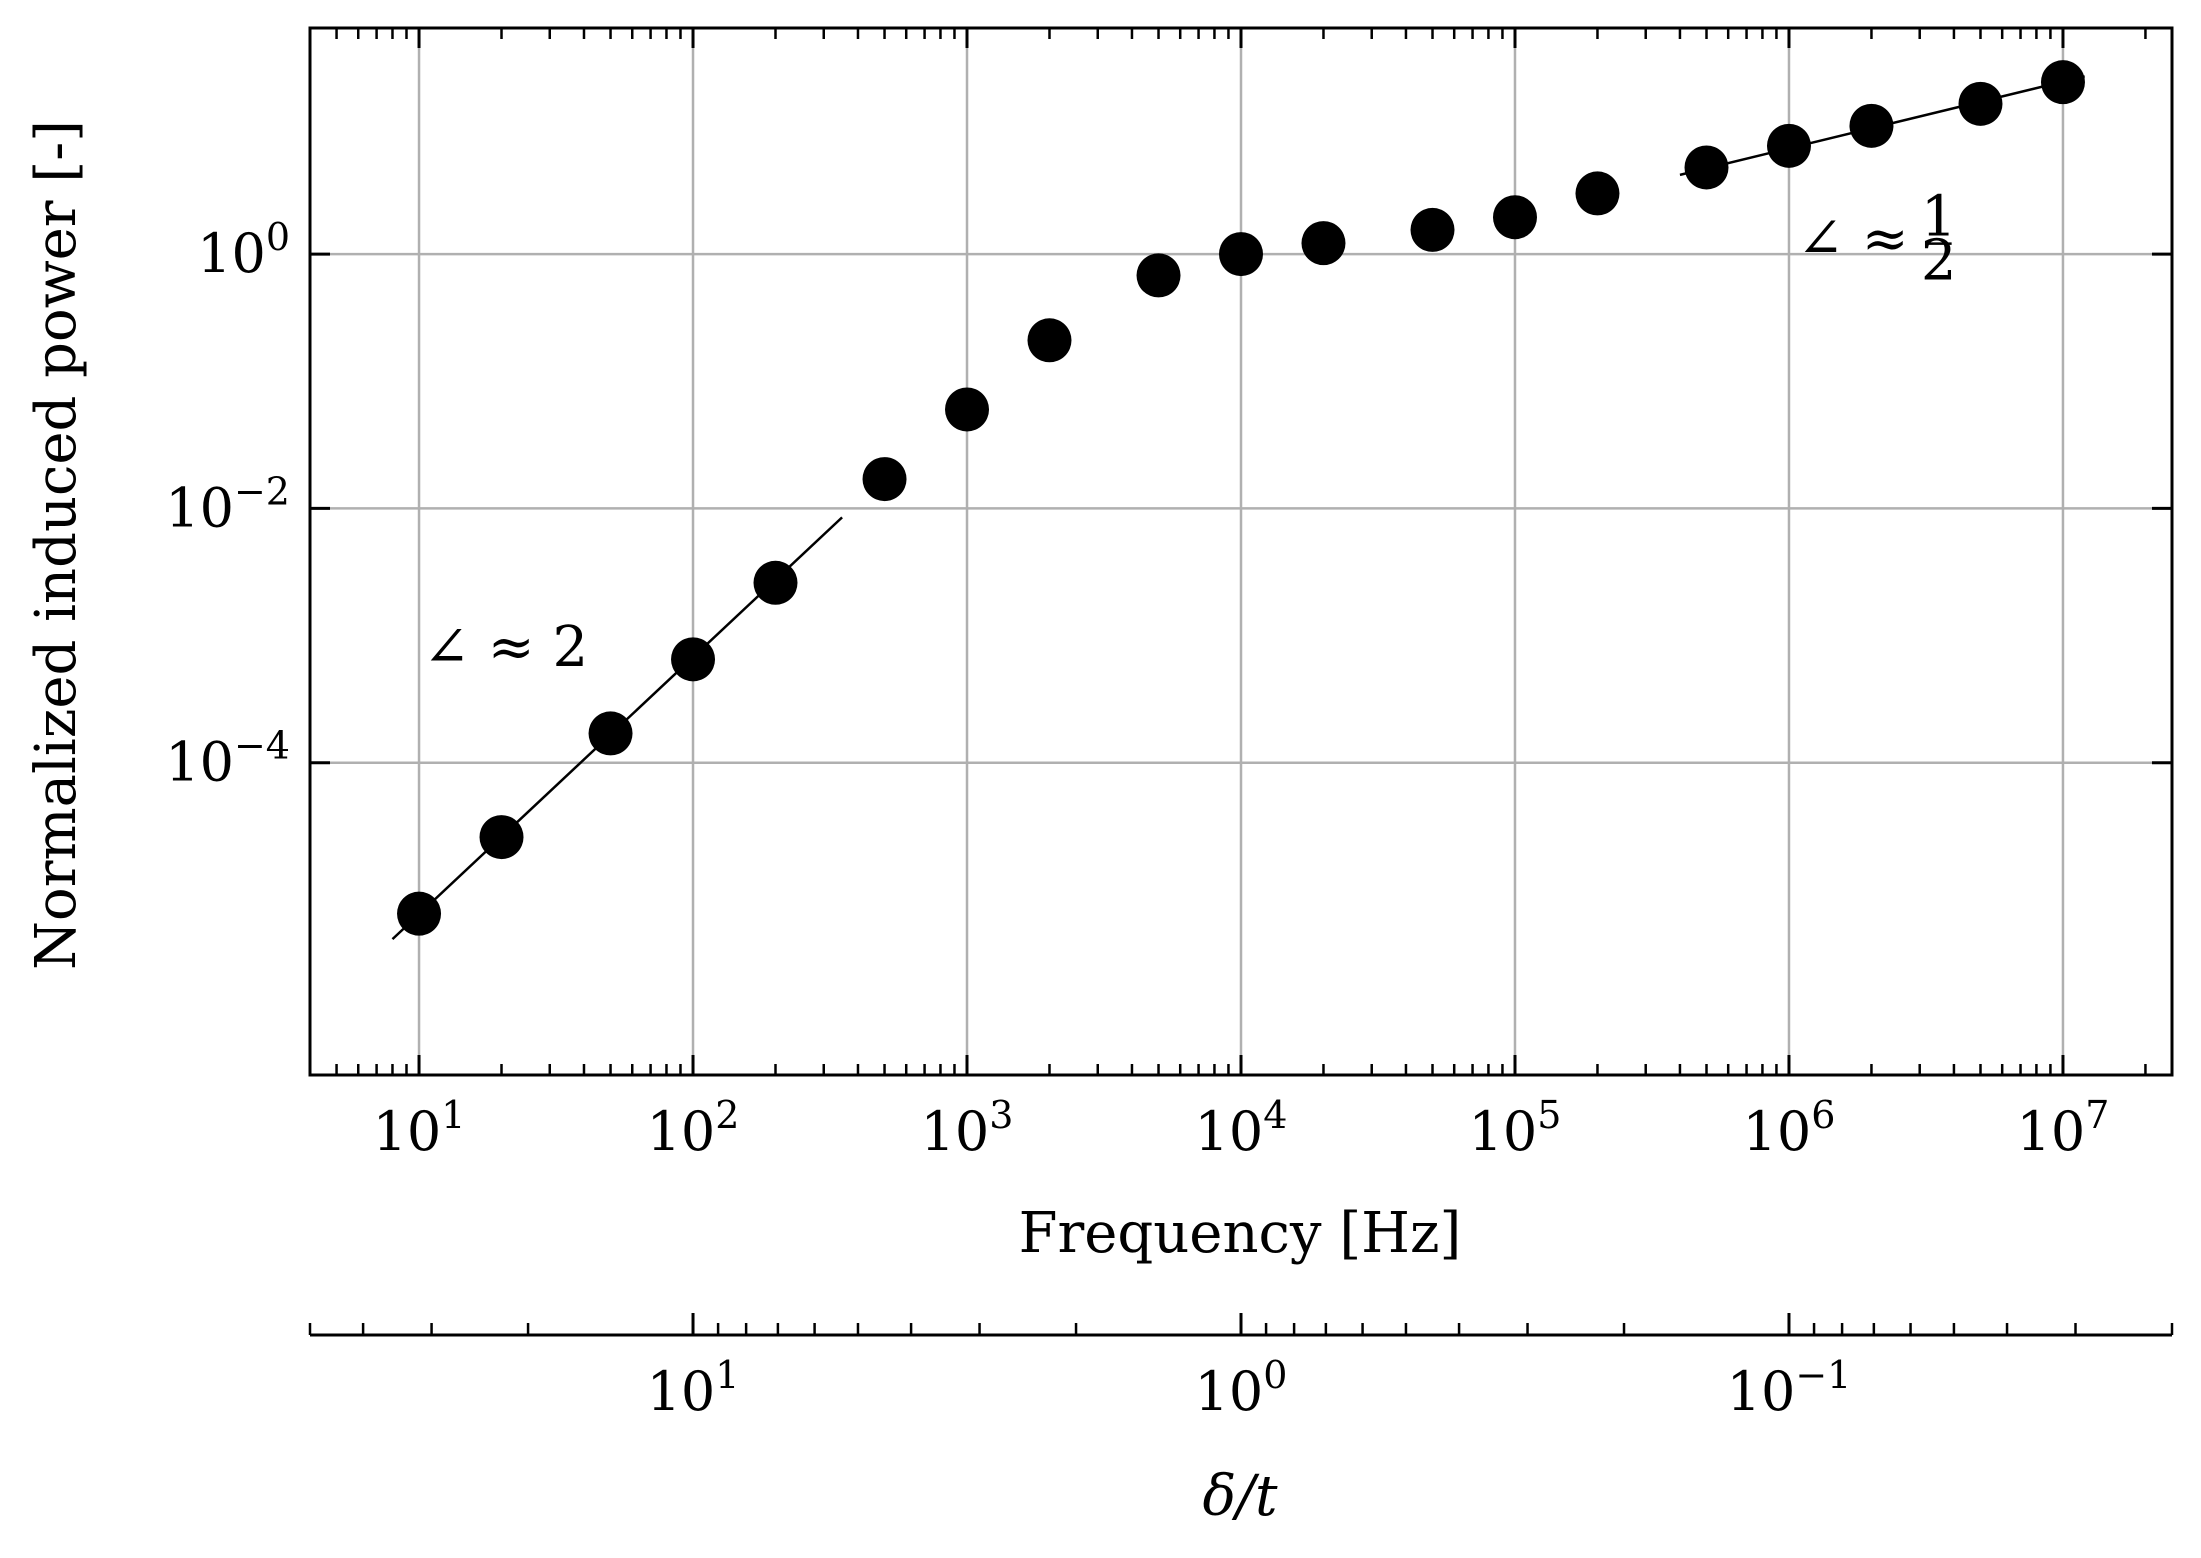 This screenshot has width=2201, height=1558. What do you see at coordinates (967, 1128) in the screenshot?
I see `x-tick-label: 103` at bounding box center [967, 1128].